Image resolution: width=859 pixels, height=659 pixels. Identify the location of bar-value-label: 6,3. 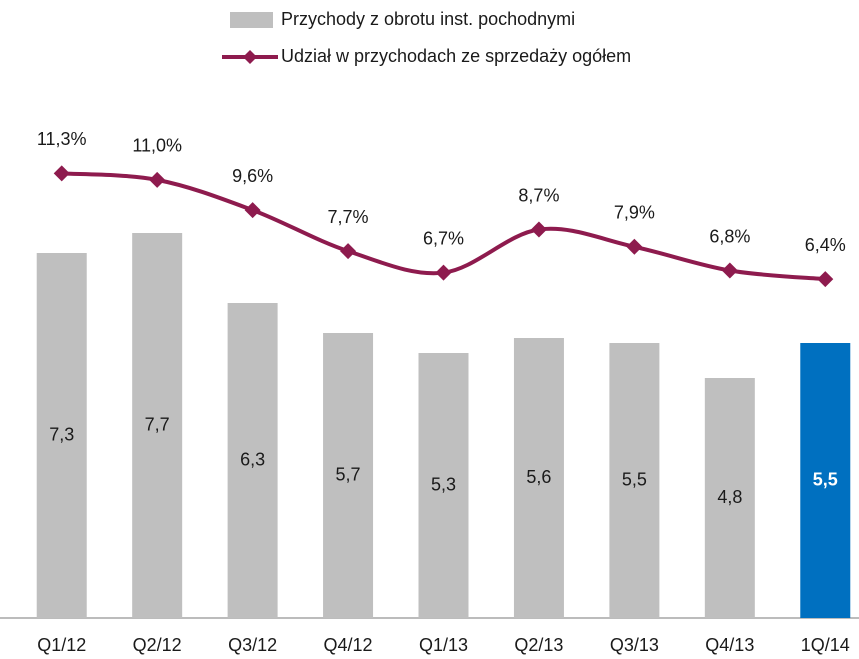
(252, 459).